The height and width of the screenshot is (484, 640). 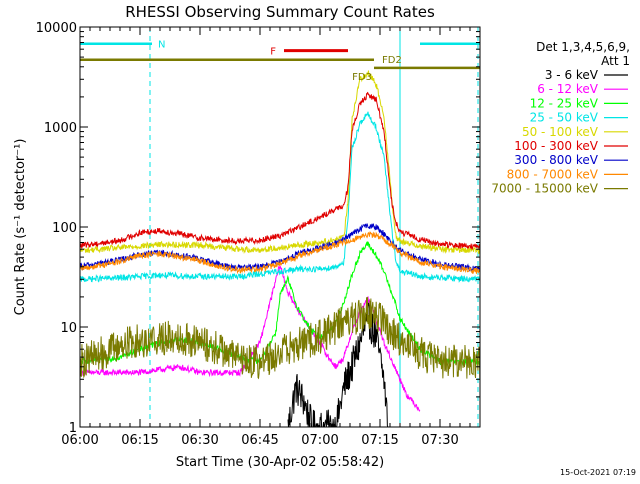 I want to click on legend-entry-label: 12 - 25 keV, so click(x=564, y=103).